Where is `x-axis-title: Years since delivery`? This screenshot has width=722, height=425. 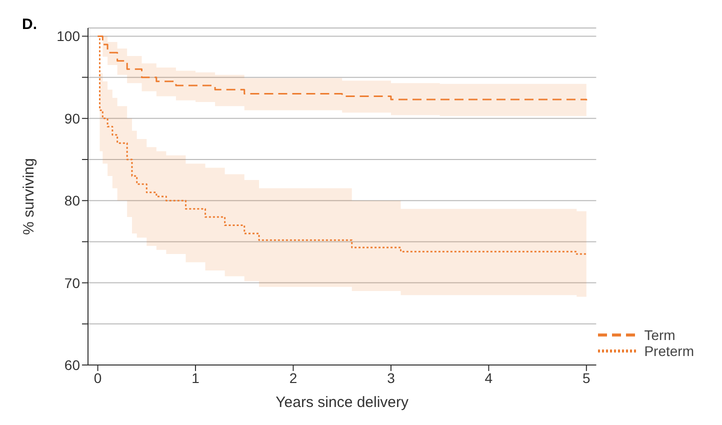 x-axis-title: Years since delivery is located at coordinates (343, 402).